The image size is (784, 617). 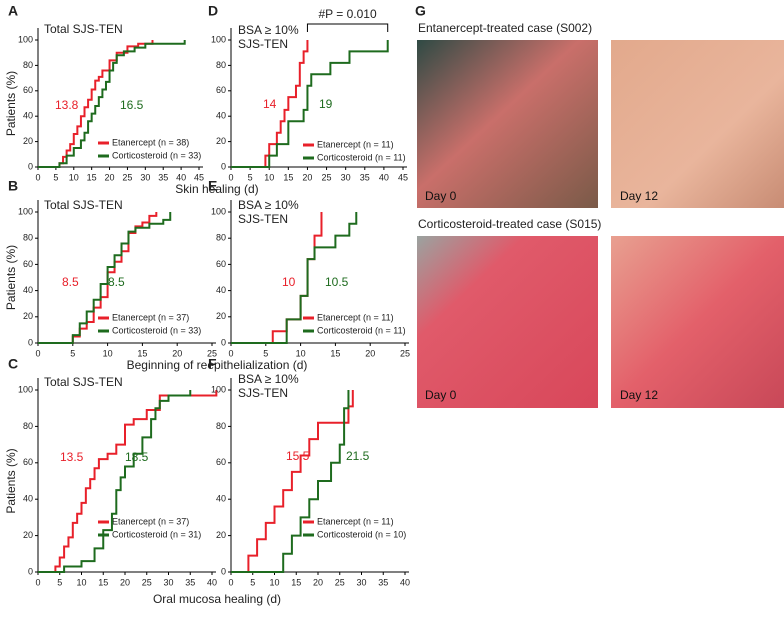 What do you see at coordinates (72, 457) in the screenshot?
I see `median-label: 13.5` at bounding box center [72, 457].